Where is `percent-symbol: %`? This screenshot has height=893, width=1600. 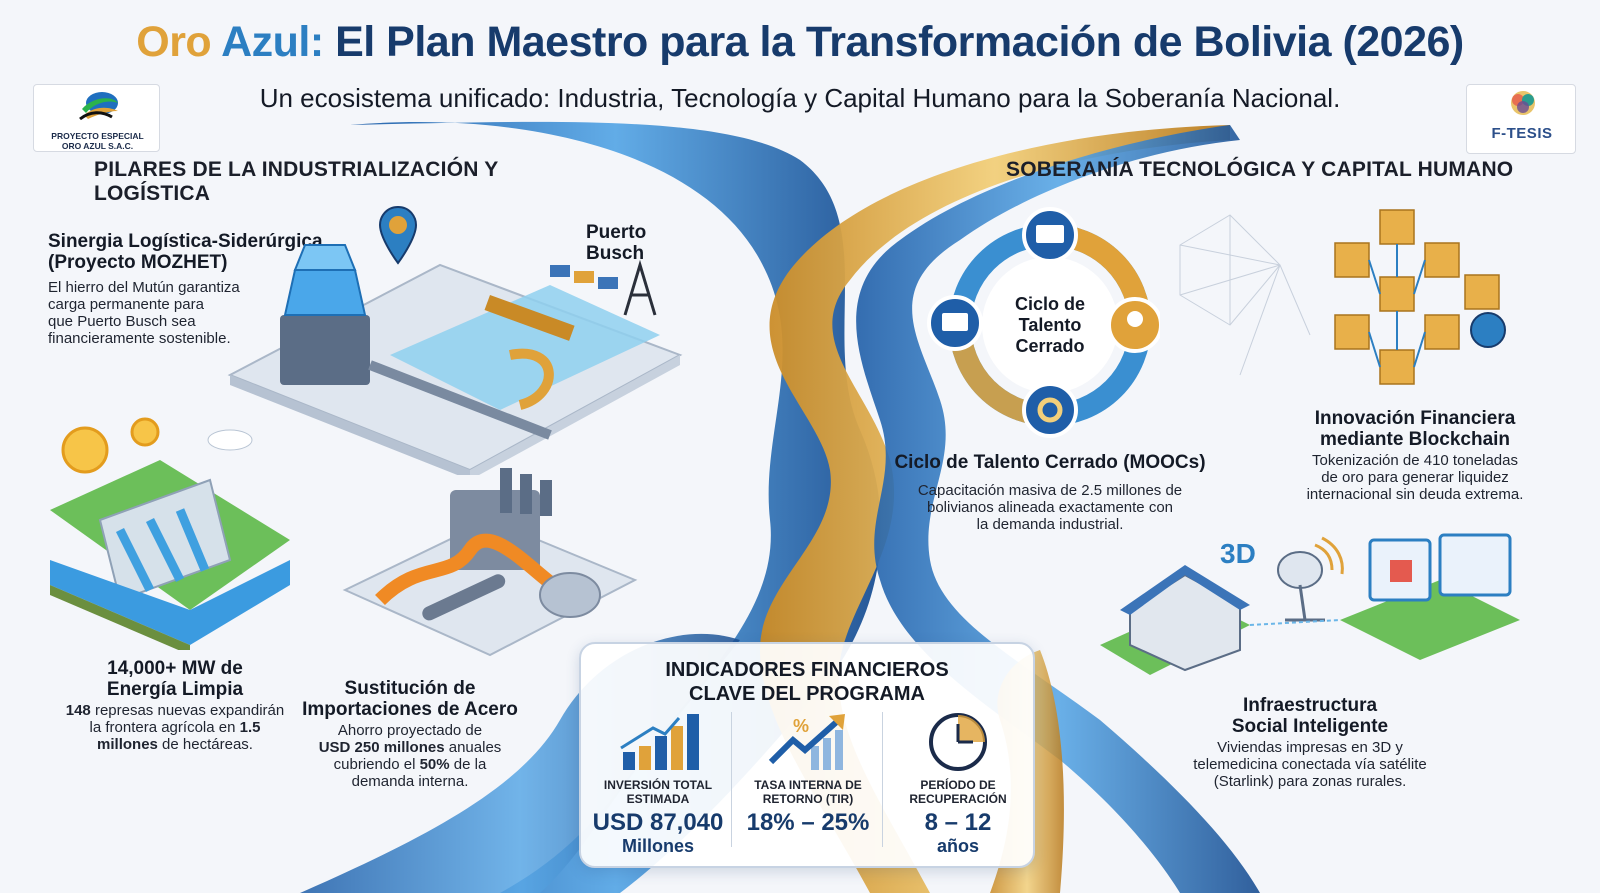 percent-symbol: % is located at coordinates (801, 726).